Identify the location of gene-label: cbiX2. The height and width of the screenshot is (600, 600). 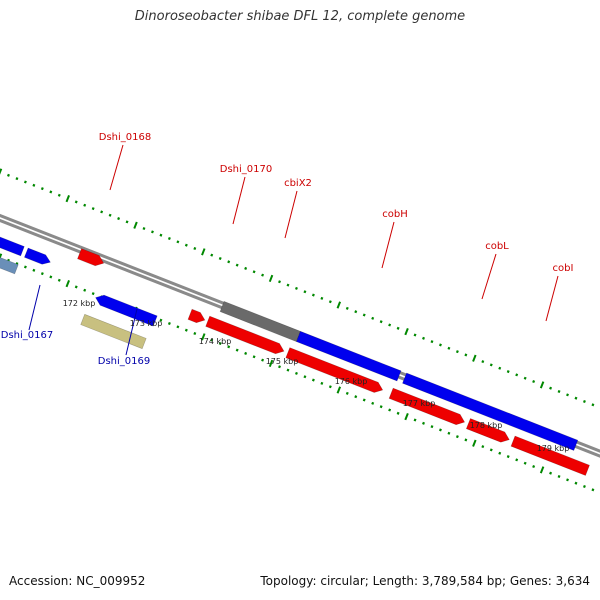
(298, 183).